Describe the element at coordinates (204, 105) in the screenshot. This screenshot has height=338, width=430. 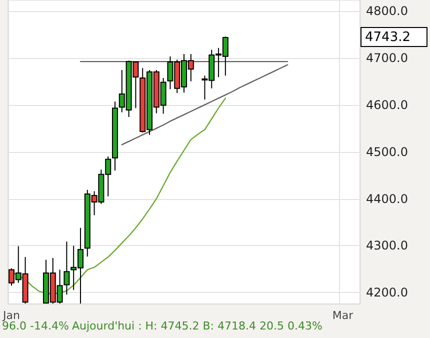
I see `line-series` at that location.